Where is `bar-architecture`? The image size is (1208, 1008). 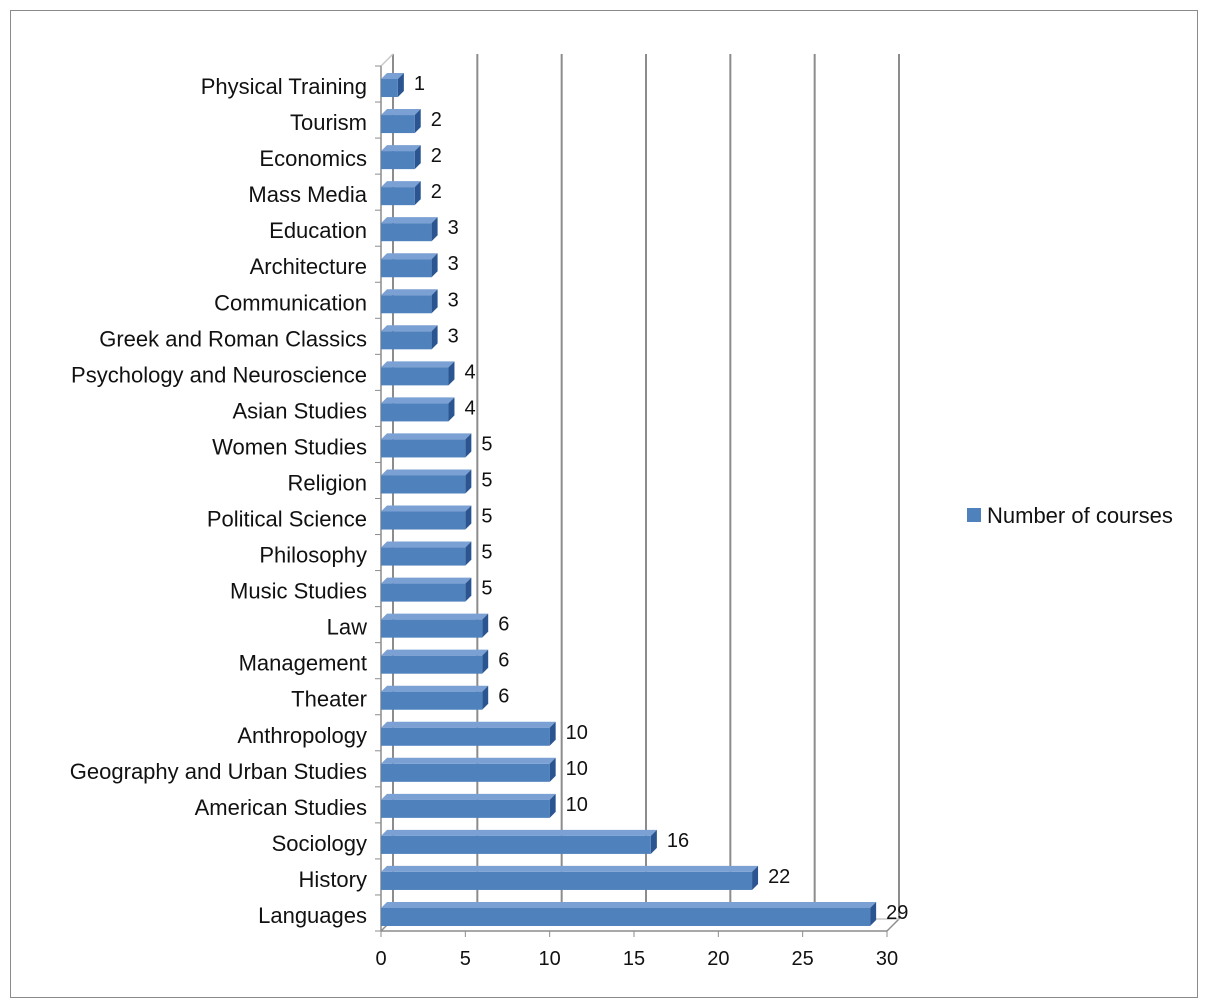 bar-architecture is located at coordinates (409, 265).